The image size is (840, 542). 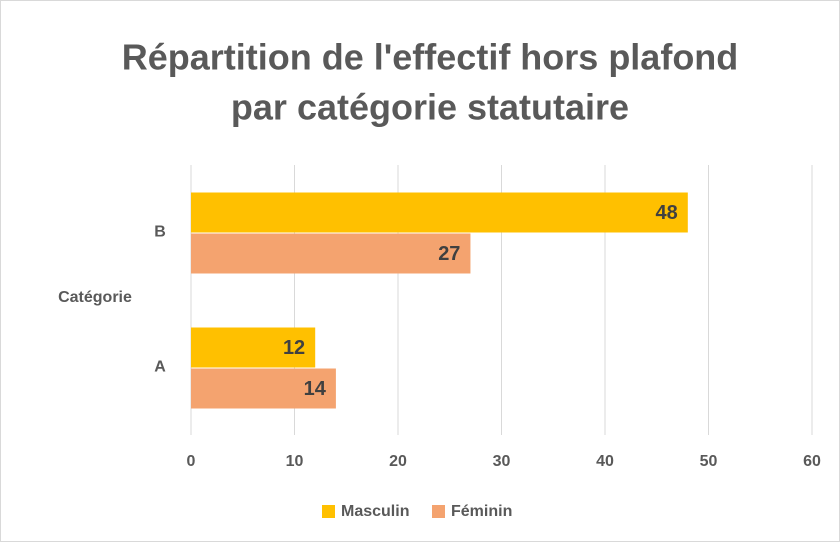 I want to click on data-label: 48, so click(x=667, y=213).